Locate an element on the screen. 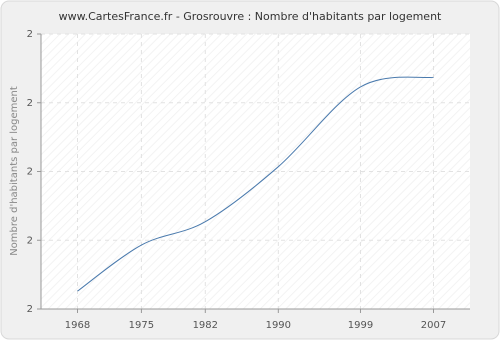 The width and height of the screenshot is (500, 344). x-tick-label: 2007 is located at coordinates (433, 325).